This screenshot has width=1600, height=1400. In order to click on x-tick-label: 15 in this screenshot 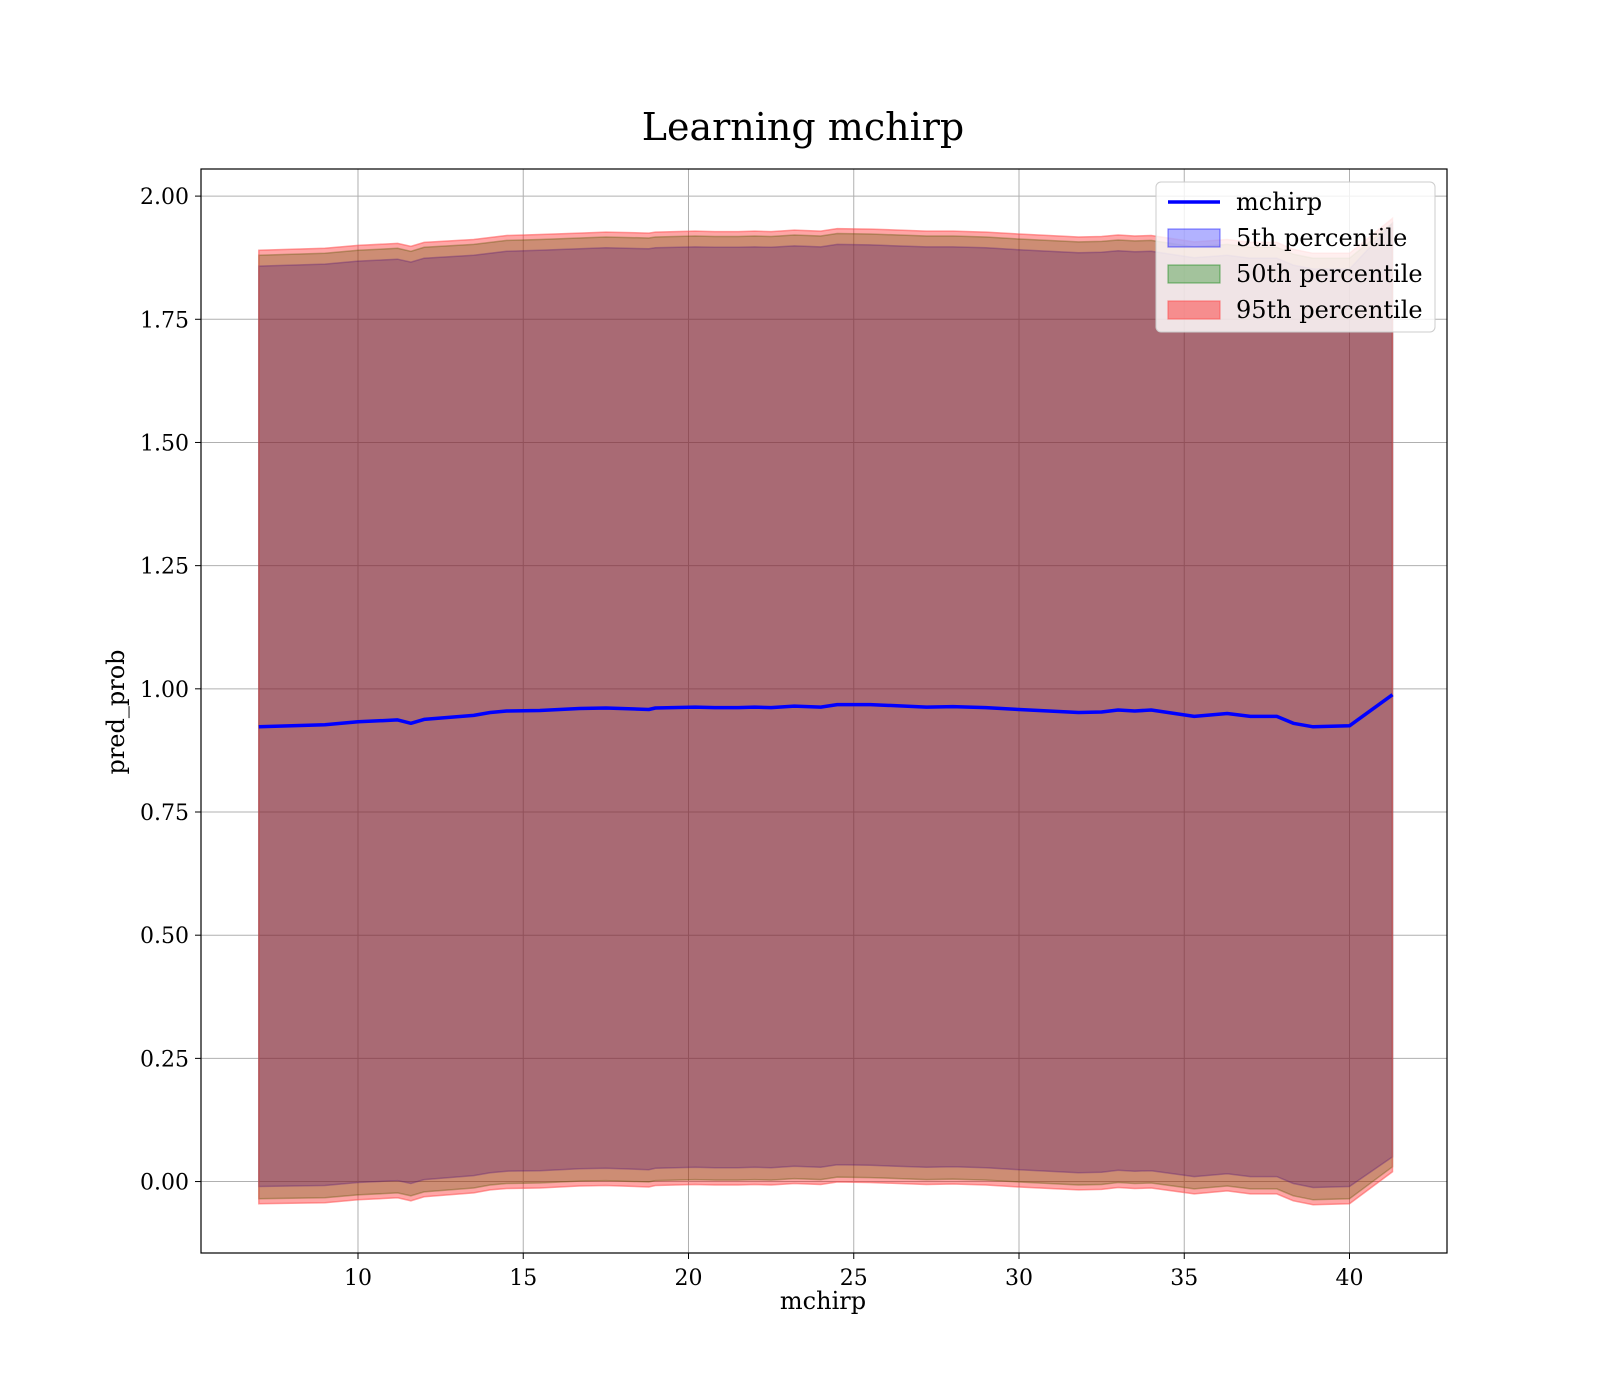, I will do `click(523, 1278)`.